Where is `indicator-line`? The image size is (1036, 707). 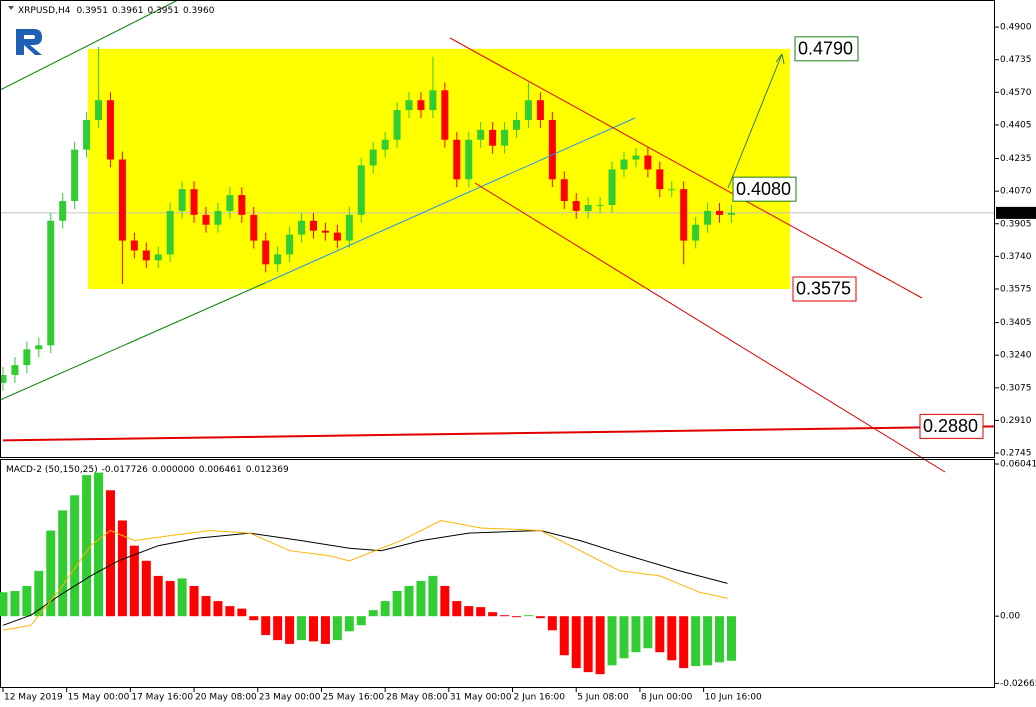 indicator-line is located at coordinates (365, 577).